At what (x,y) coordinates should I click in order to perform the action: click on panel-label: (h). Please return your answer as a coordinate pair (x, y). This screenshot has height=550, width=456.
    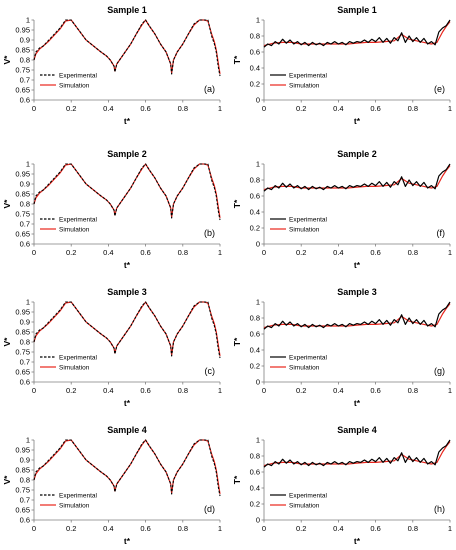
    Looking at the image, I should click on (439, 509).